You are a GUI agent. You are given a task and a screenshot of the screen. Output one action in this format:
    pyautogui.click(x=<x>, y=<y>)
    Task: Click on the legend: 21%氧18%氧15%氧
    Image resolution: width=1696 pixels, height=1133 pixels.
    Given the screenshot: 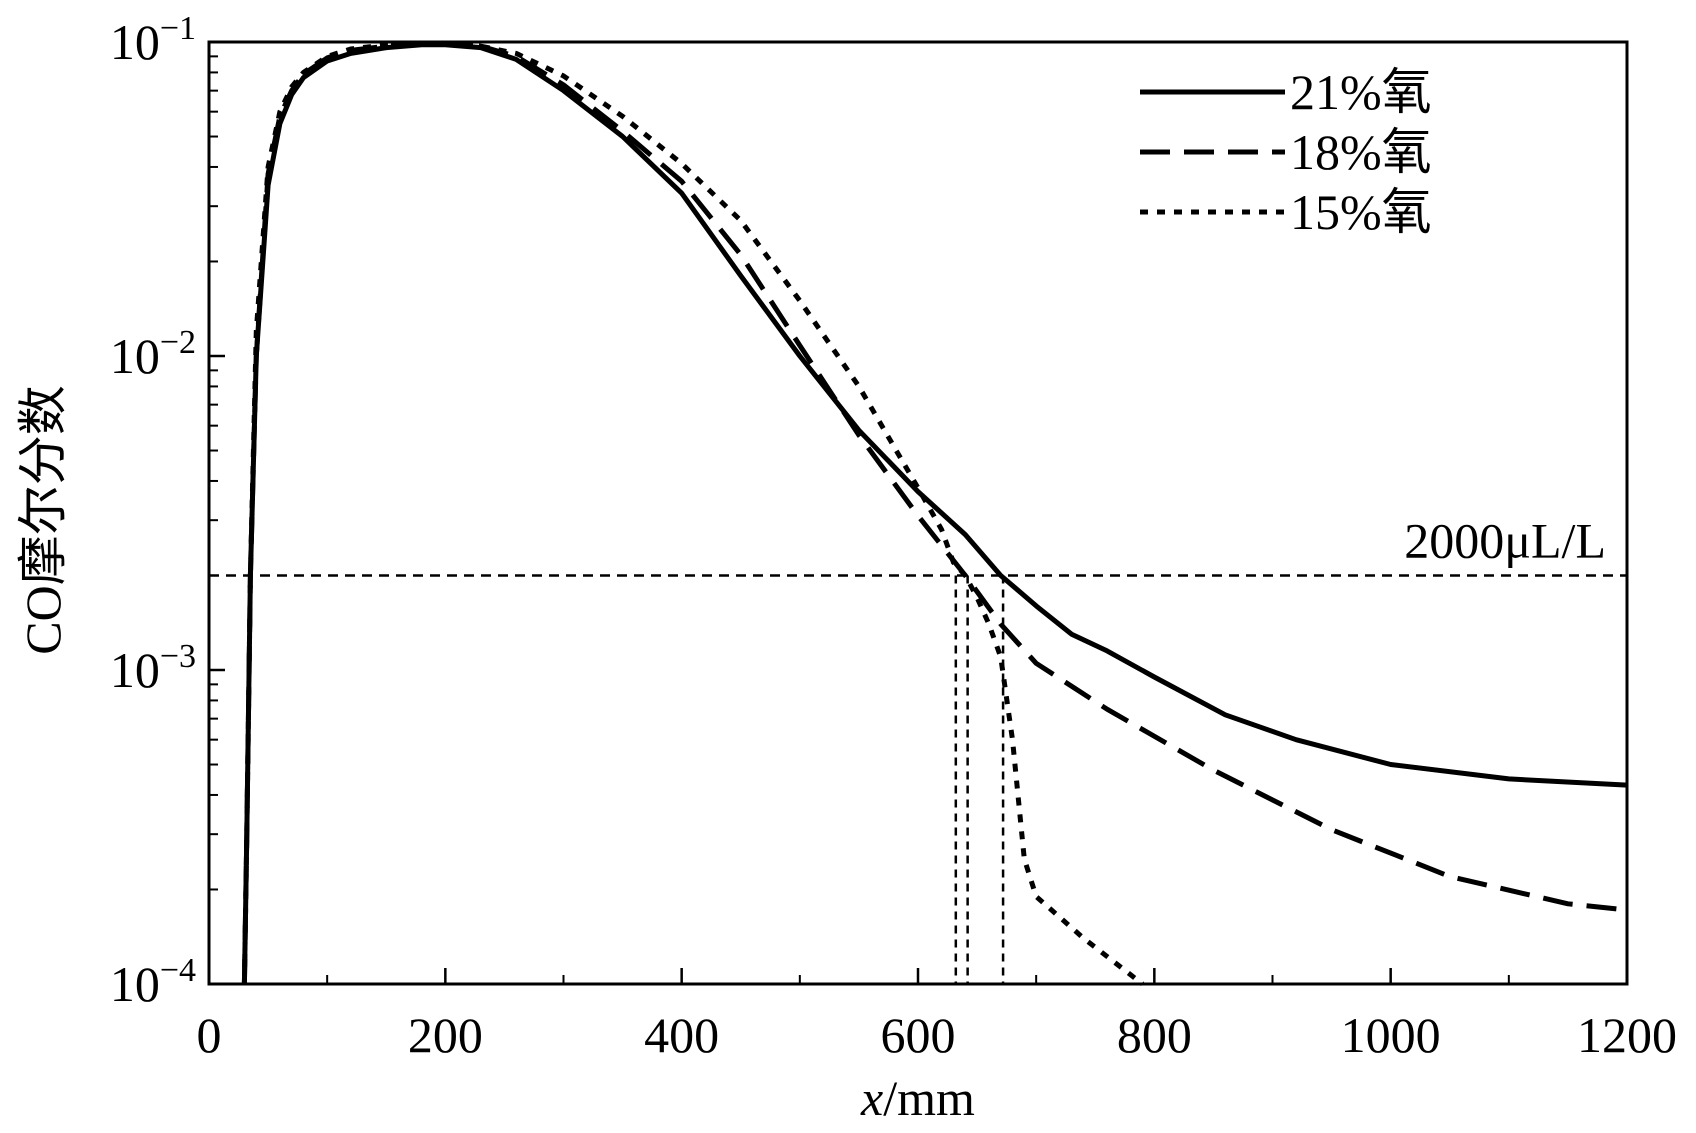 What is the action you would take?
    pyautogui.click(x=1286, y=152)
    